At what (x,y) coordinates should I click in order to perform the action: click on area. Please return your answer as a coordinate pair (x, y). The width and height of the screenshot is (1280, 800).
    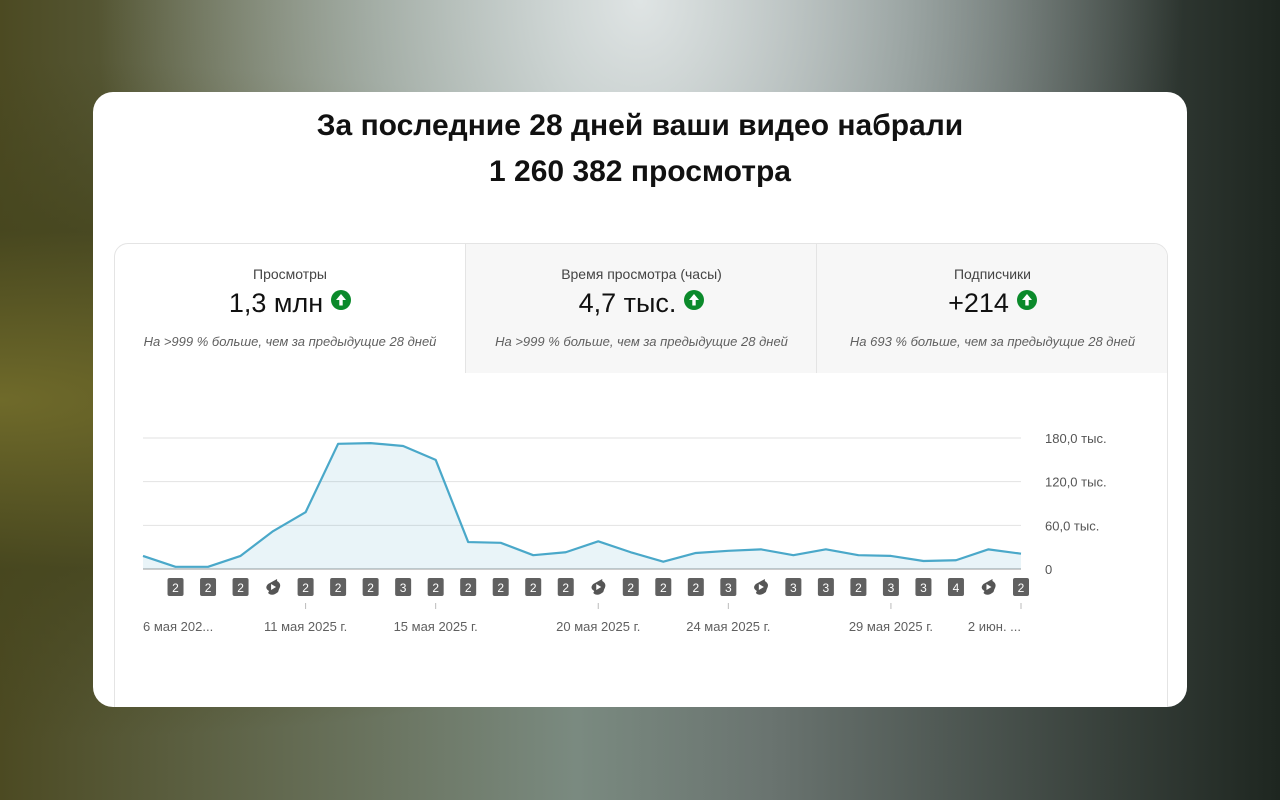
    Looking at the image, I should click on (582, 506).